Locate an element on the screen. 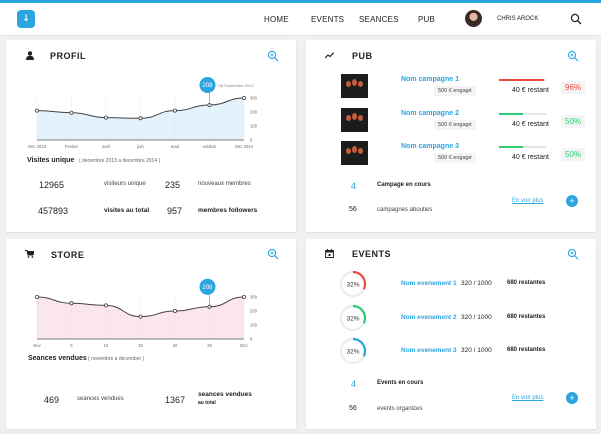 The height and width of the screenshot is (434, 601). pub-title: PUB is located at coordinates (362, 56).